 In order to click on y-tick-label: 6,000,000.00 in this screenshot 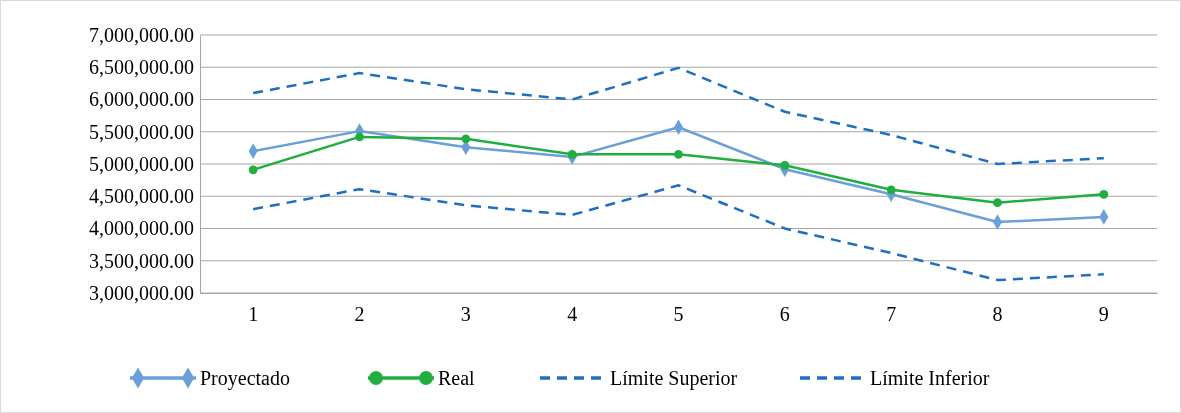, I will do `click(141, 99)`.